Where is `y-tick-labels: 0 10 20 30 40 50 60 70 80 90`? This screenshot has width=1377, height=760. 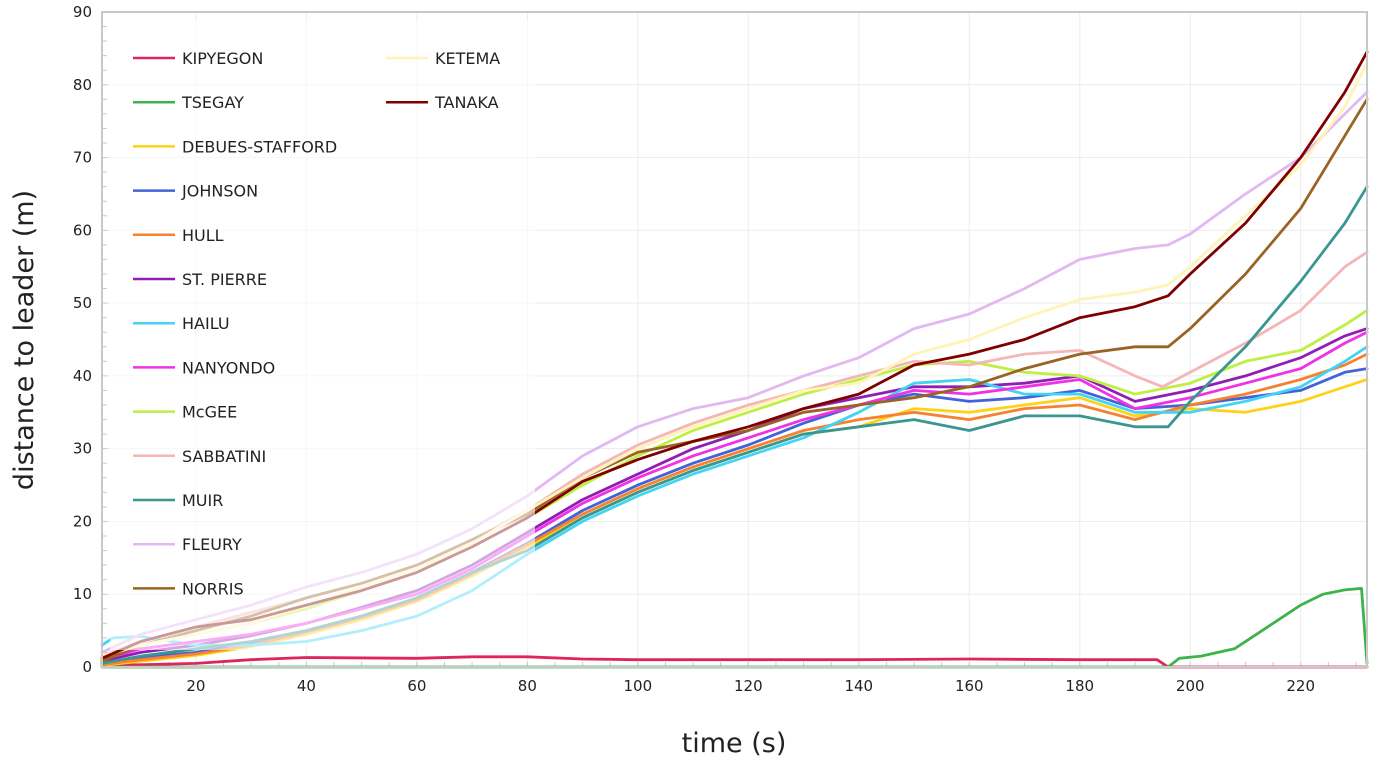 y-tick-labels: 0 10 20 30 40 50 60 70 80 90 is located at coordinates (82, 339).